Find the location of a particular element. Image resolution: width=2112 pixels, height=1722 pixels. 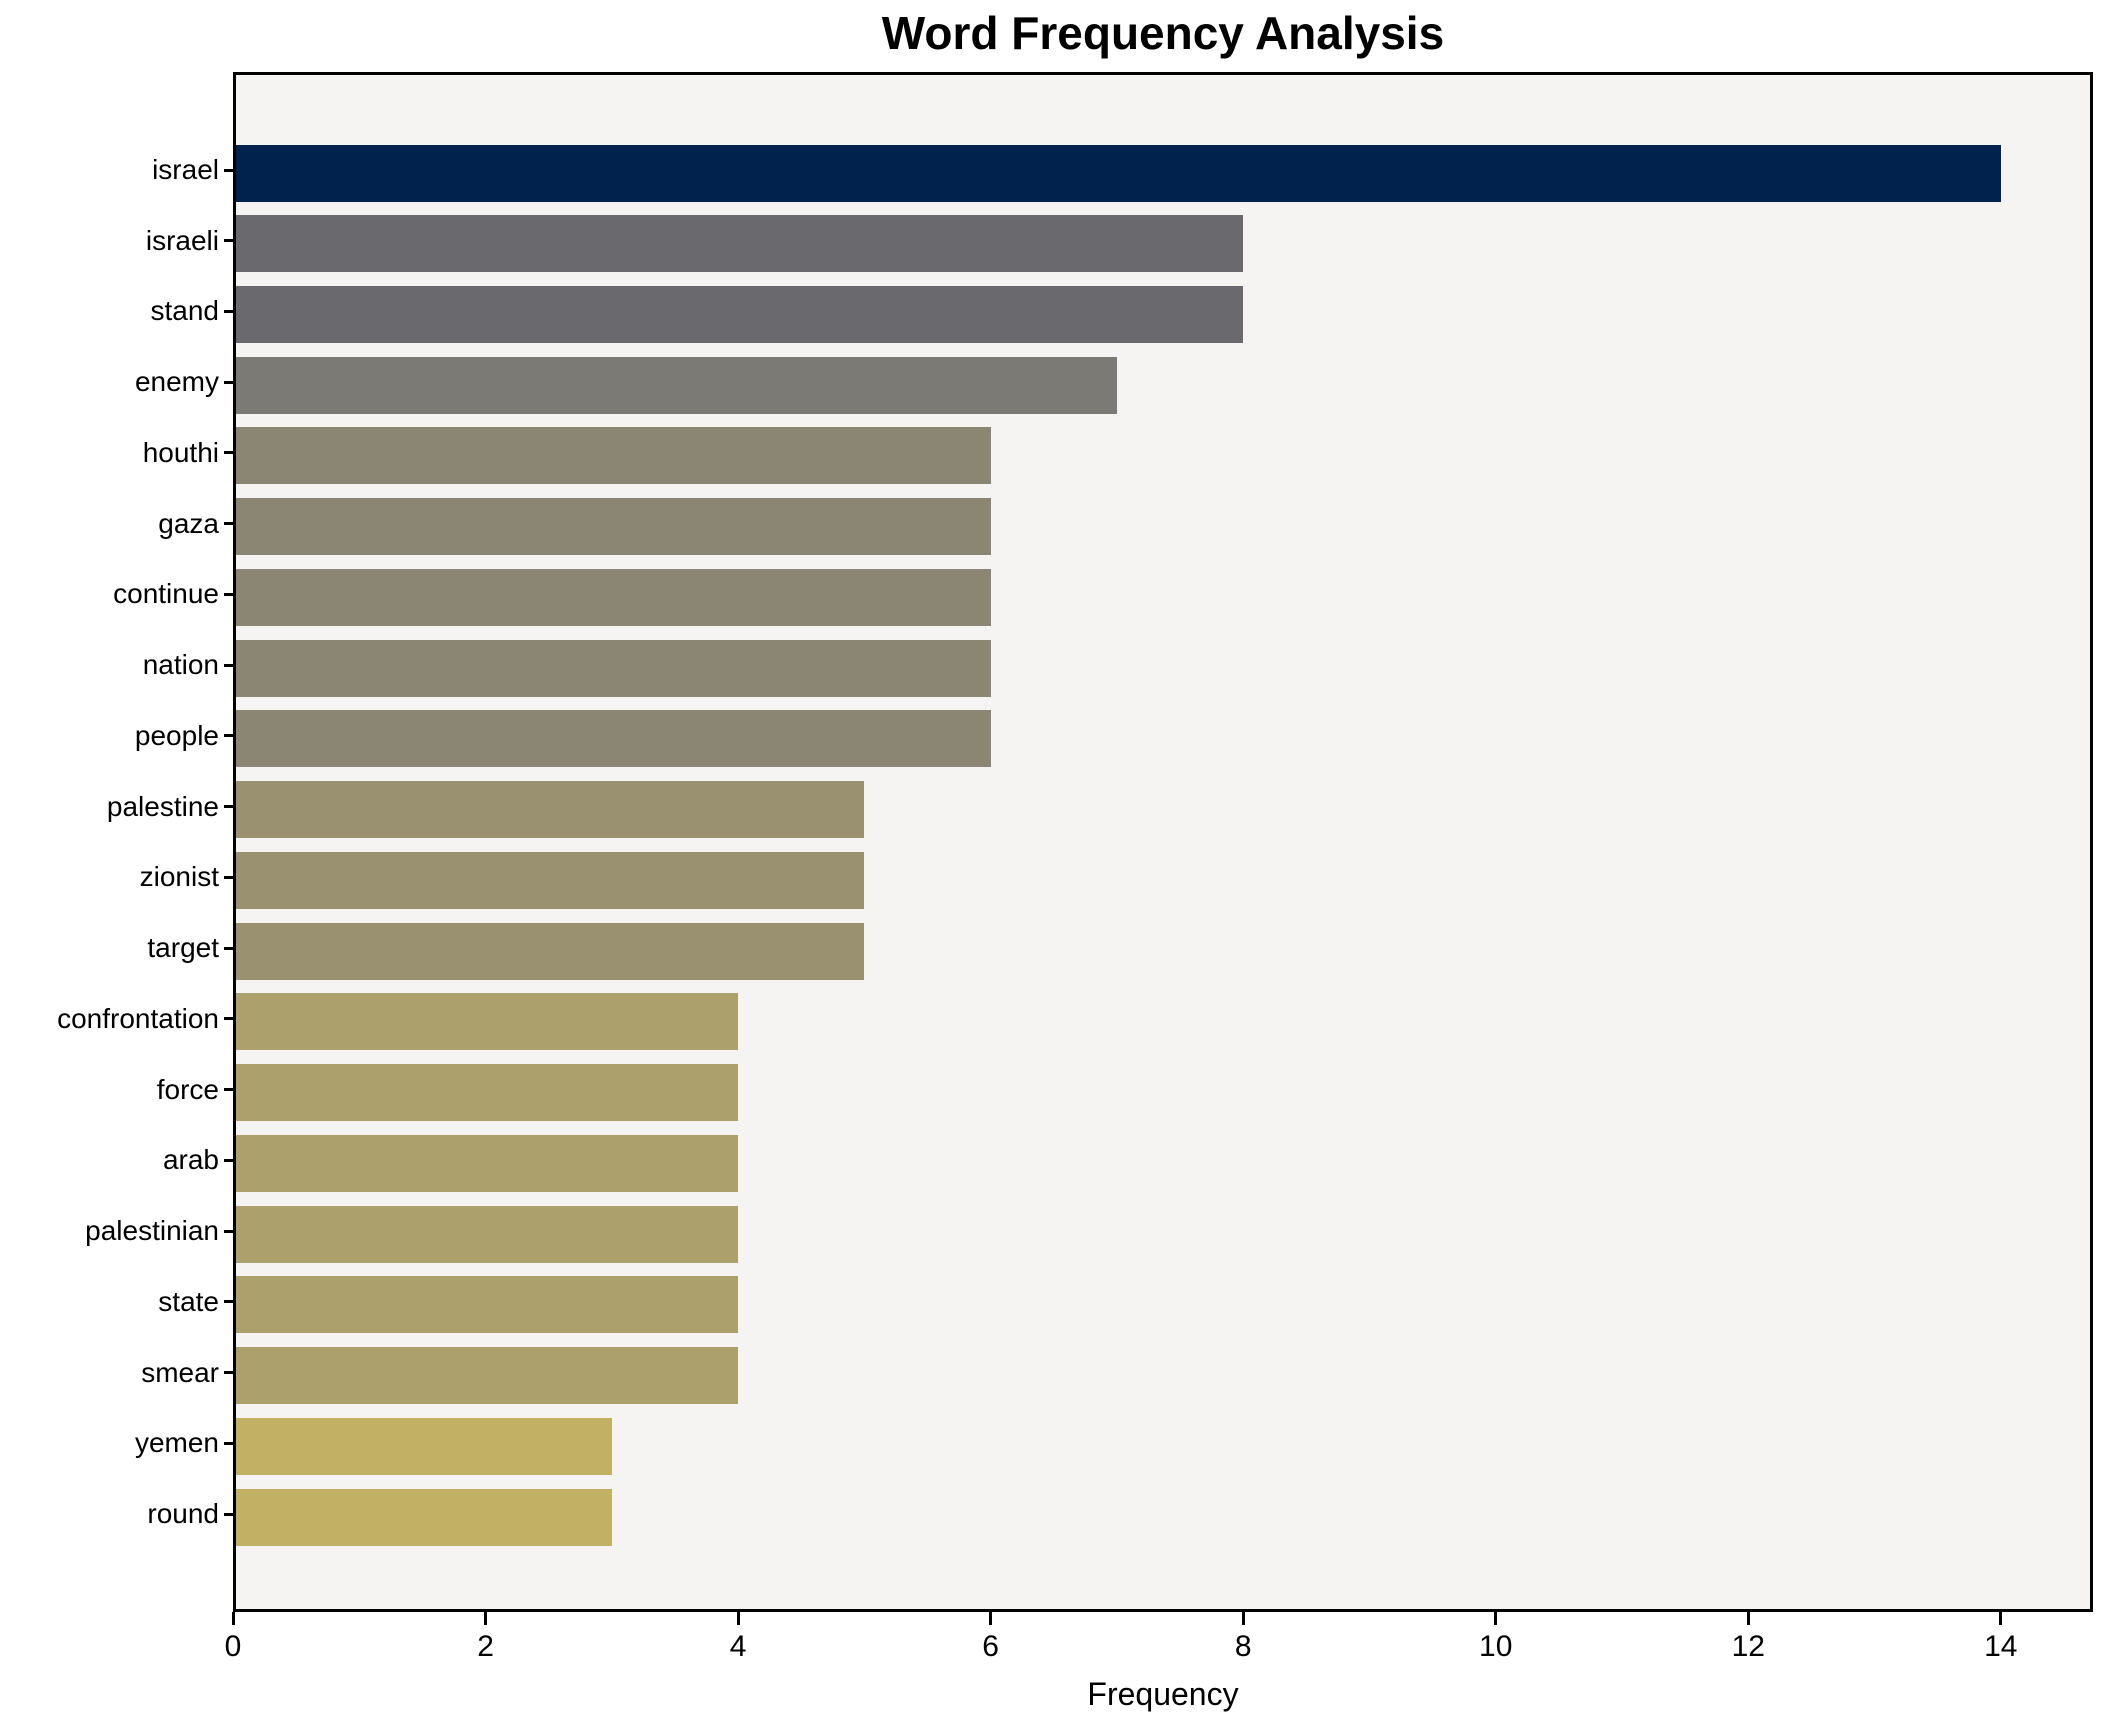

bar-palestine is located at coordinates (550, 810).